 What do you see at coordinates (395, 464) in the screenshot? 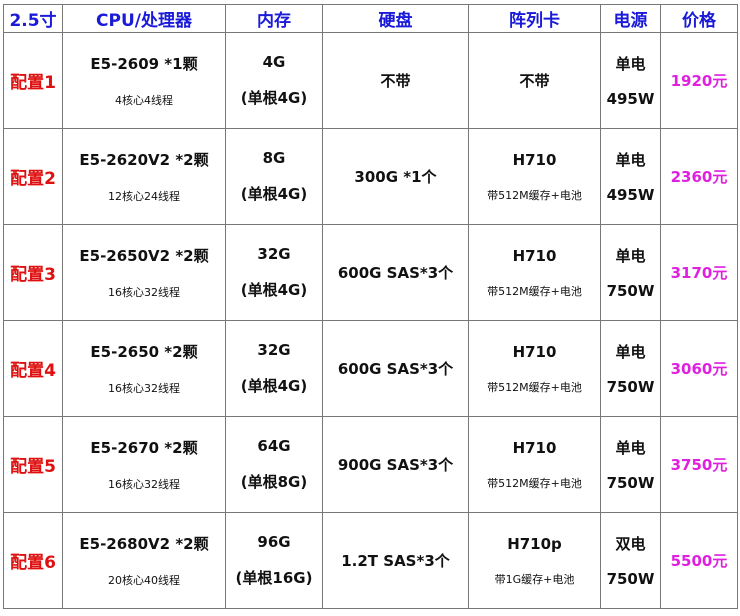
I see `disk-cell: 900G SAS*3个` at bounding box center [395, 464].